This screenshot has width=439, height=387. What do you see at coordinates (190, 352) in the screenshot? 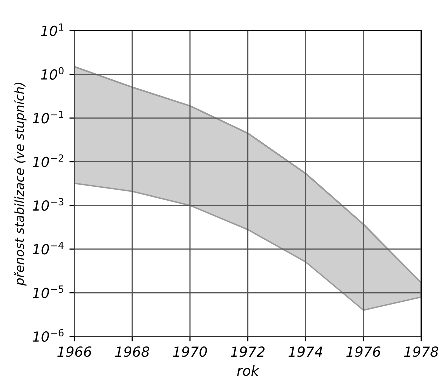
I see `x-tick-label: 1970` at bounding box center [190, 352].